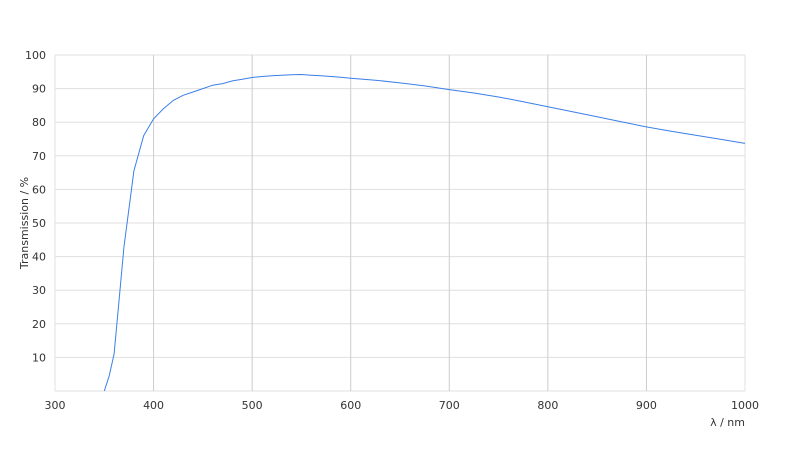  I want to click on y-tick-label: 90, so click(39, 89).